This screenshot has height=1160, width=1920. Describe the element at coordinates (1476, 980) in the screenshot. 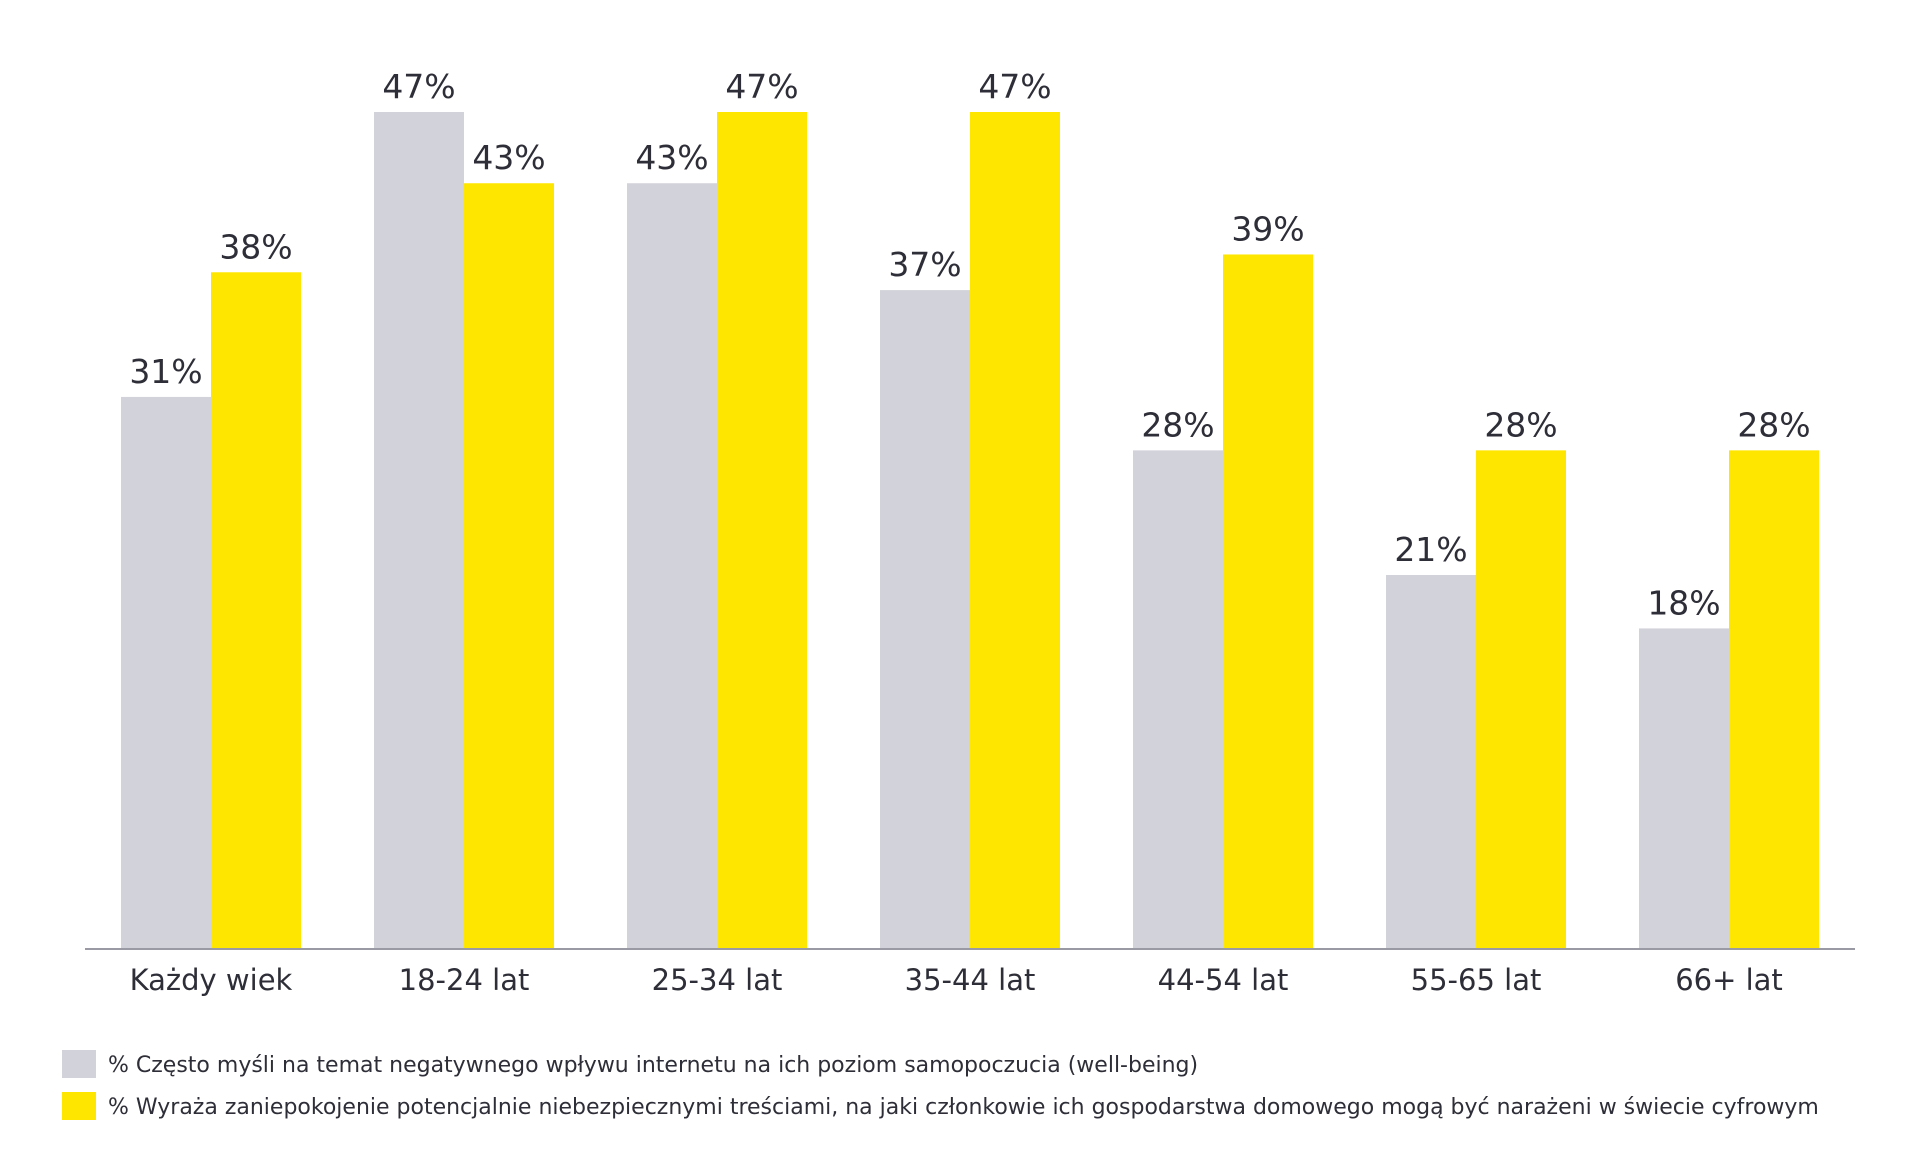

I see `x-tick-label: 55-65 lat` at that location.